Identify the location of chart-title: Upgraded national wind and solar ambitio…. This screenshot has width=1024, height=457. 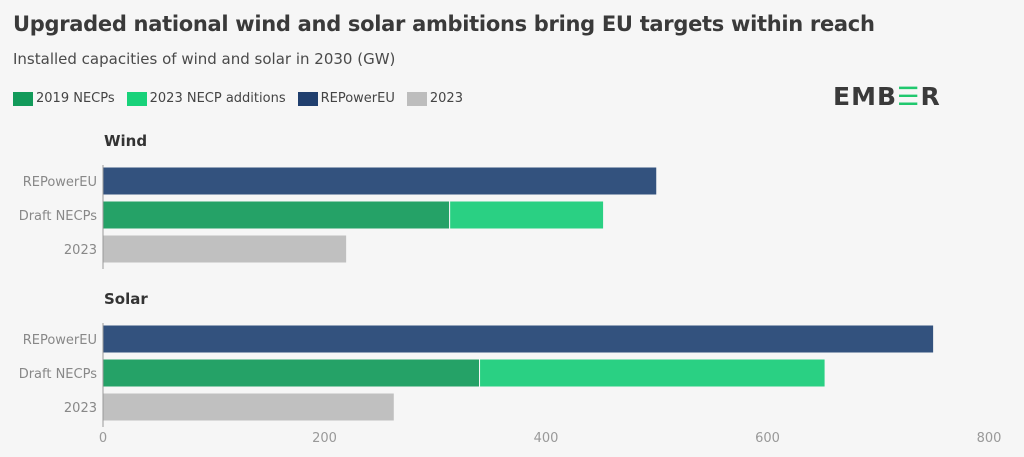
(444, 24).